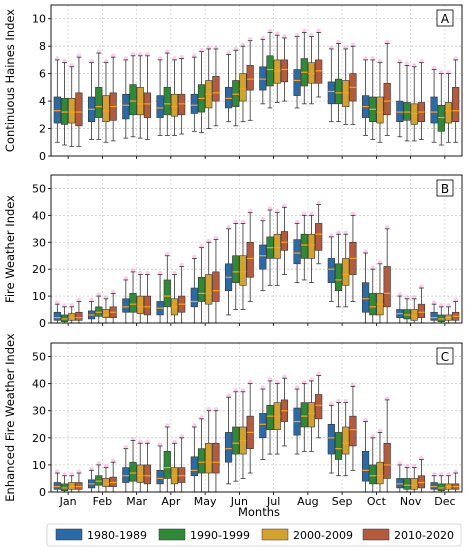 Image resolution: width=466 pixels, height=550 pixels. Describe the element at coordinates (243, 82) in the screenshot. I see `box-2000-2009-Jun` at that location.